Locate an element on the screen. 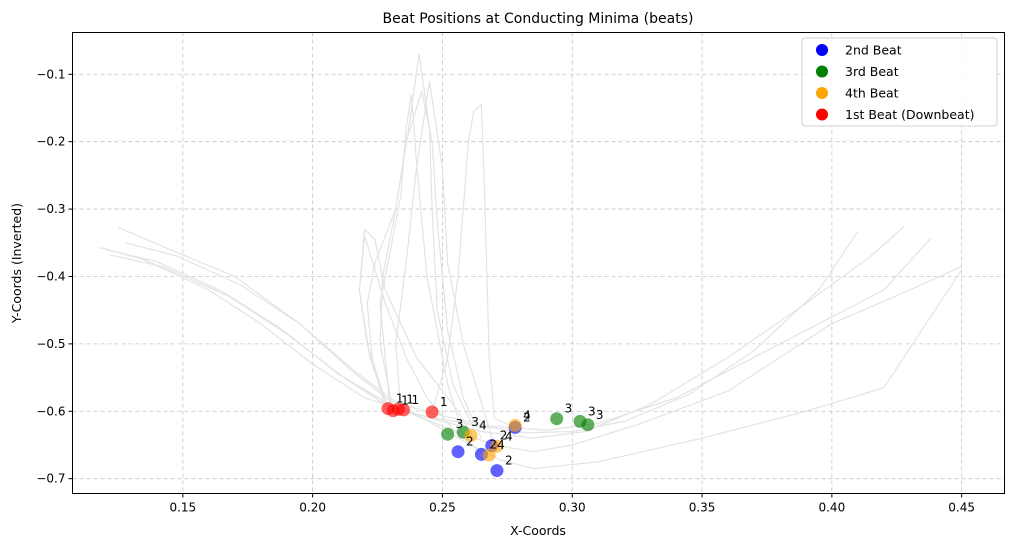 The width and height of the screenshot is (1012, 547). beat-points is located at coordinates (488, 440).